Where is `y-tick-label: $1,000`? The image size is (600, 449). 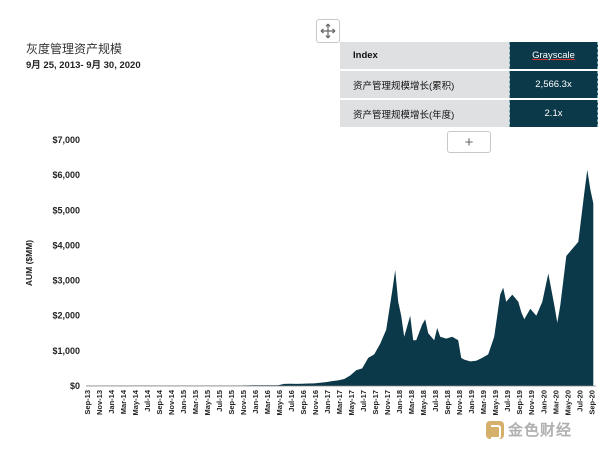
y-tick-label: $1,000 is located at coordinates (66, 351).